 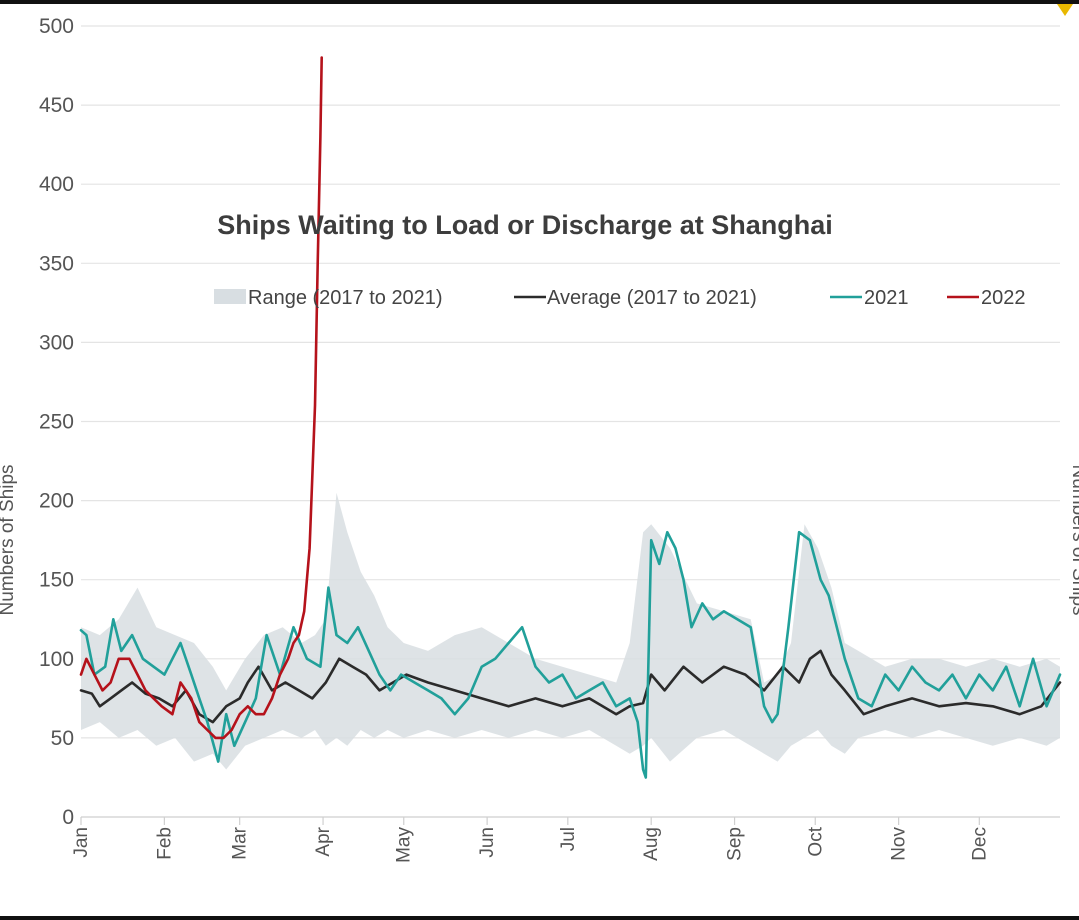 What do you see at coordinates (164, 843) in the screenshot?
I see `x-tick-label-feb: Feb` at bounding box center [164, 843].